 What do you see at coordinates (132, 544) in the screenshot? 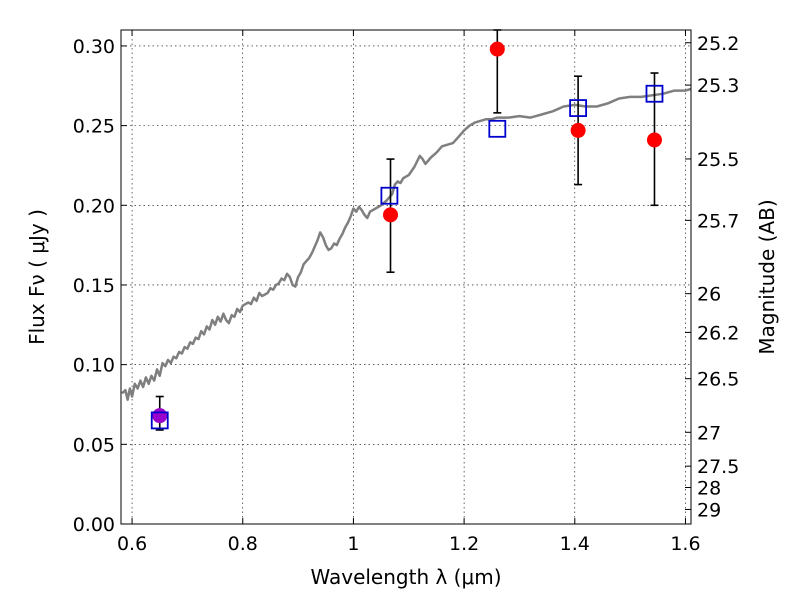
I see `x-tick-label: 0.6` at bounding box center [132, 544].